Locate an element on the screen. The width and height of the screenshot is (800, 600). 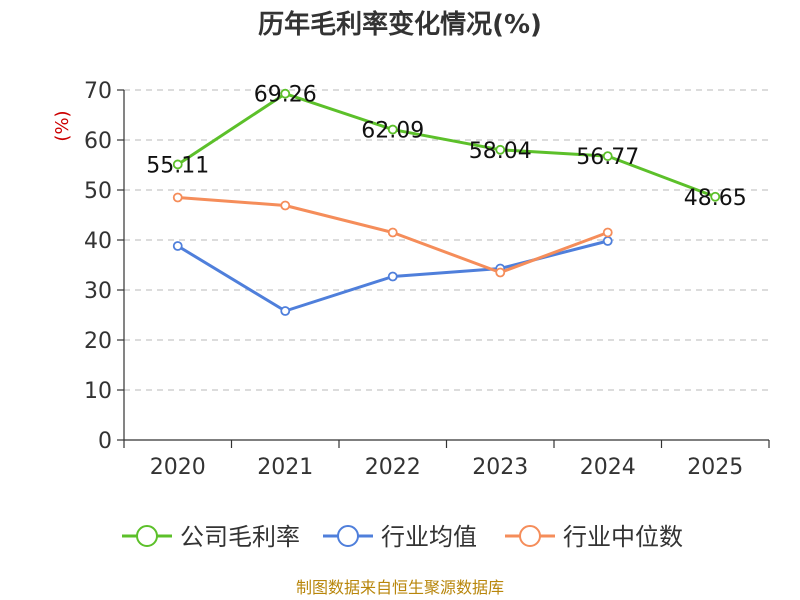
legend-item-2: 行业中位数 is located at coordinates (594, 537).